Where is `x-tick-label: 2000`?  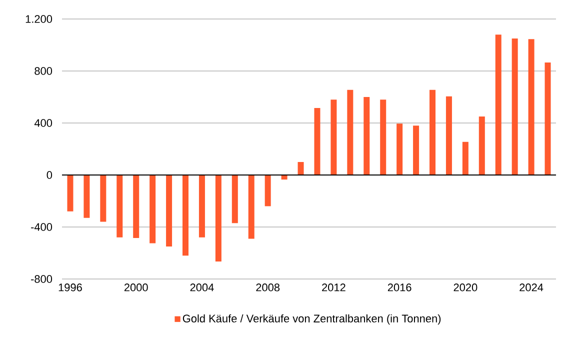 x-tick-label: 2000 is located at coordinates (136, 288).